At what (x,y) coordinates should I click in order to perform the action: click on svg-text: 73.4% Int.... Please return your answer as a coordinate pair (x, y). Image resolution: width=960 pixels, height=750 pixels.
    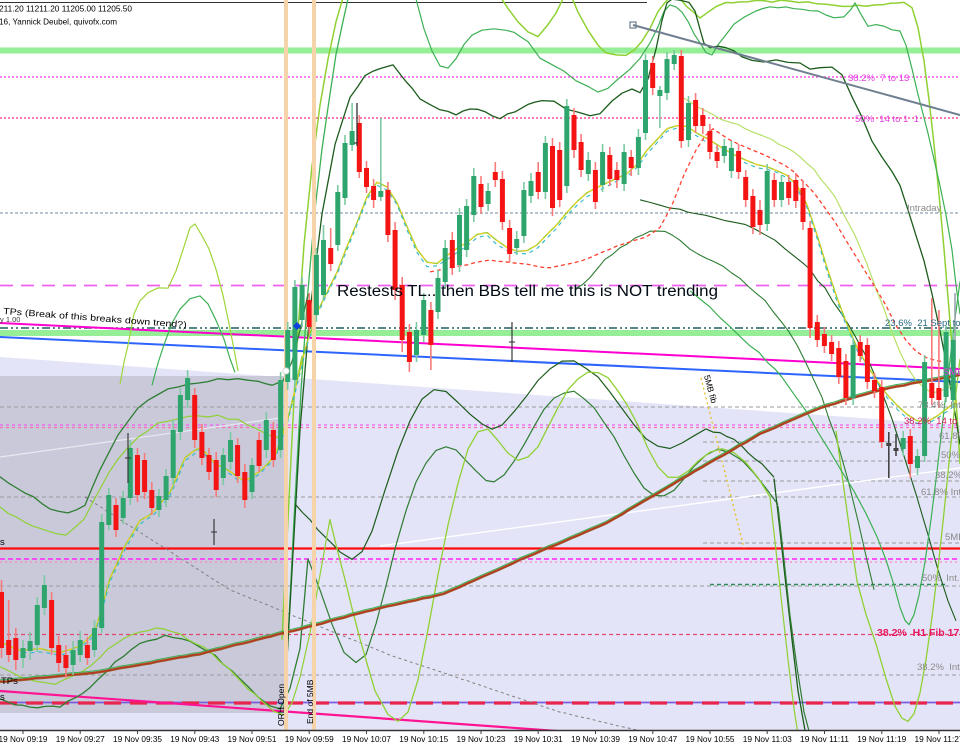
    Looking at the image, I should click on (939, 405).